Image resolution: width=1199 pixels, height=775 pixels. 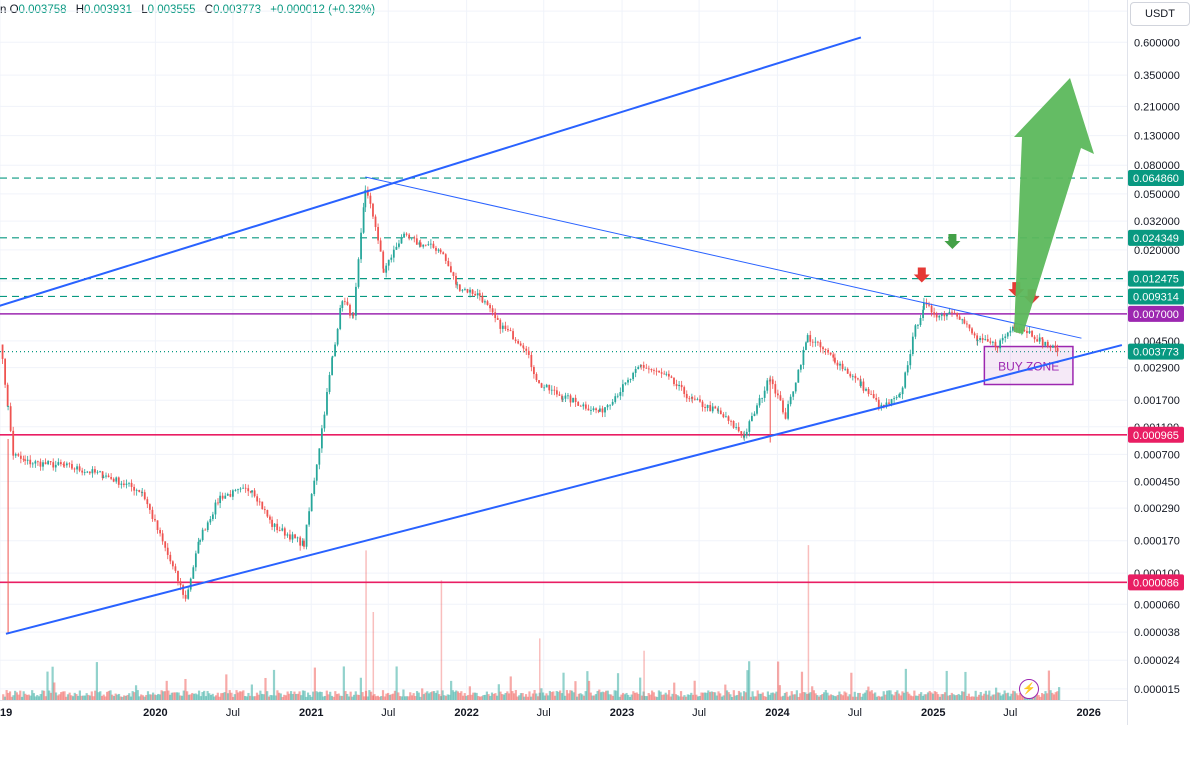 I want to click on high-value: 0.003931, so click(x=108, y=10).